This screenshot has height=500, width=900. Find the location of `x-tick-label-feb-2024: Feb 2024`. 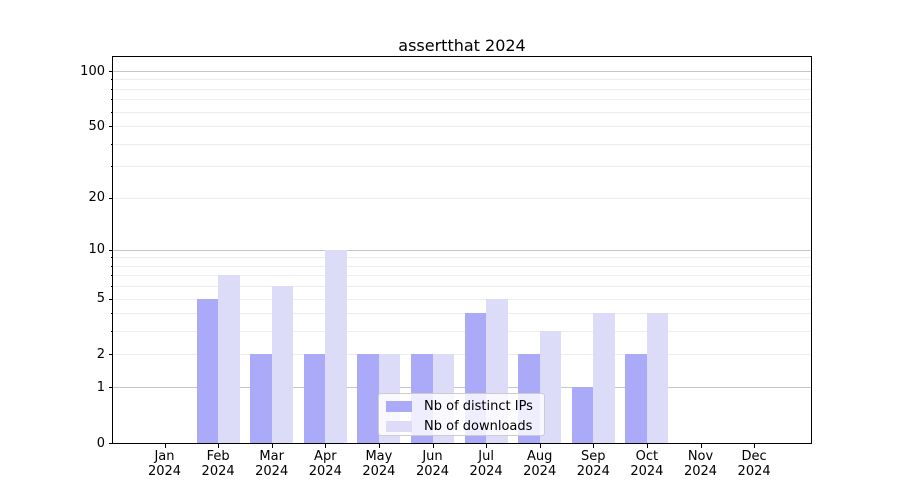

x-tick-label-feb-2024: Feb 2024 is located at coordinates (218, 464).